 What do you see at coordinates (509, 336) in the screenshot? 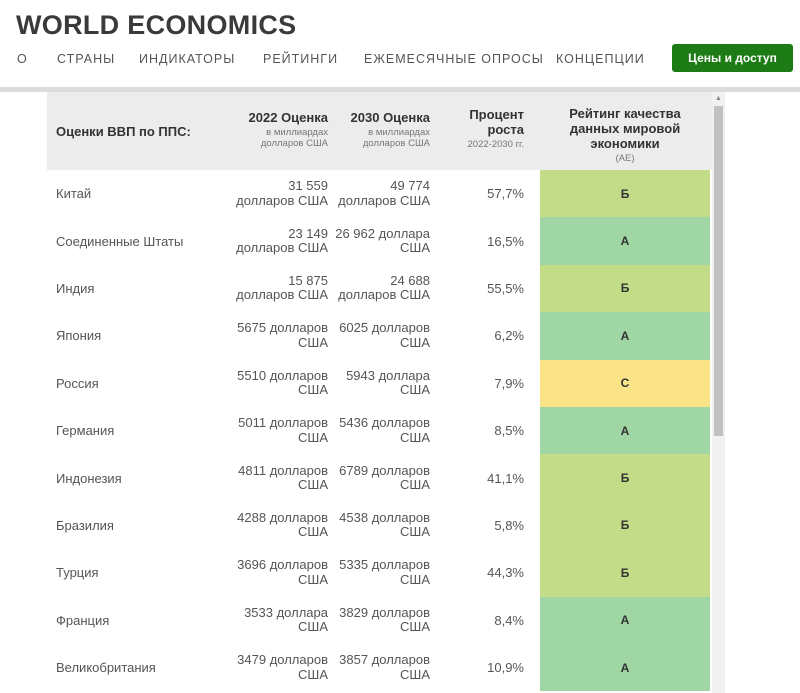
I see `row-growth: 6,2%` at bounding box center [509, 336].